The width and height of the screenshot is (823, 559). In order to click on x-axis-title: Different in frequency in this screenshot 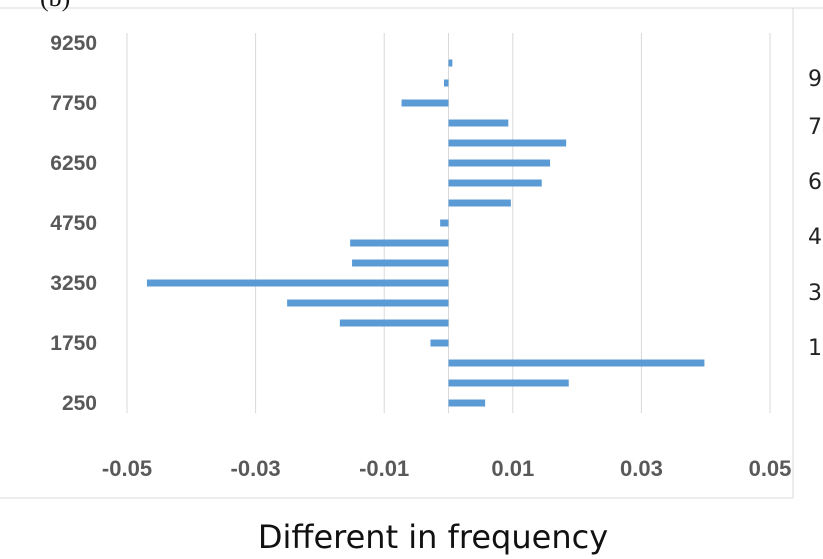, I will do `click(433, 537)`.